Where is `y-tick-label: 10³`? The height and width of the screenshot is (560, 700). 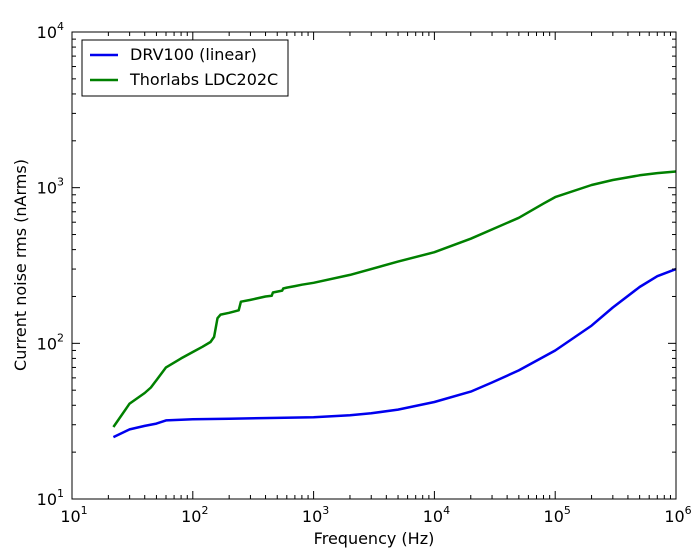
y-tick-label: 10³ is located at coordinates (50, 187).